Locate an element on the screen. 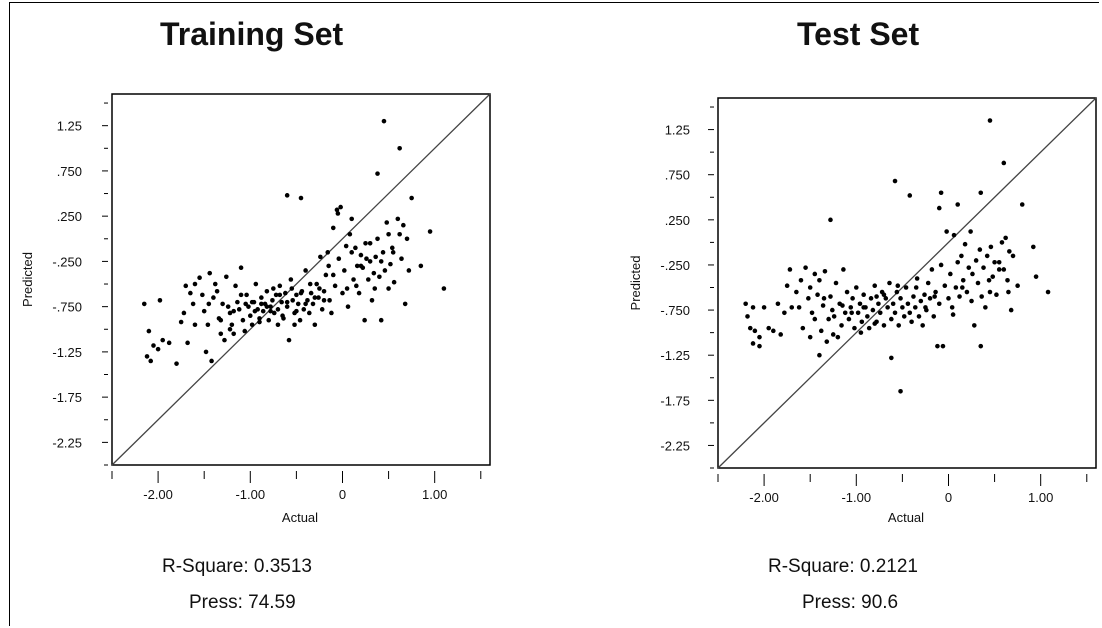 The height and width of the screenshot is (628, 1102). x-tick-label: 0 is located at coordinates (948, 497).